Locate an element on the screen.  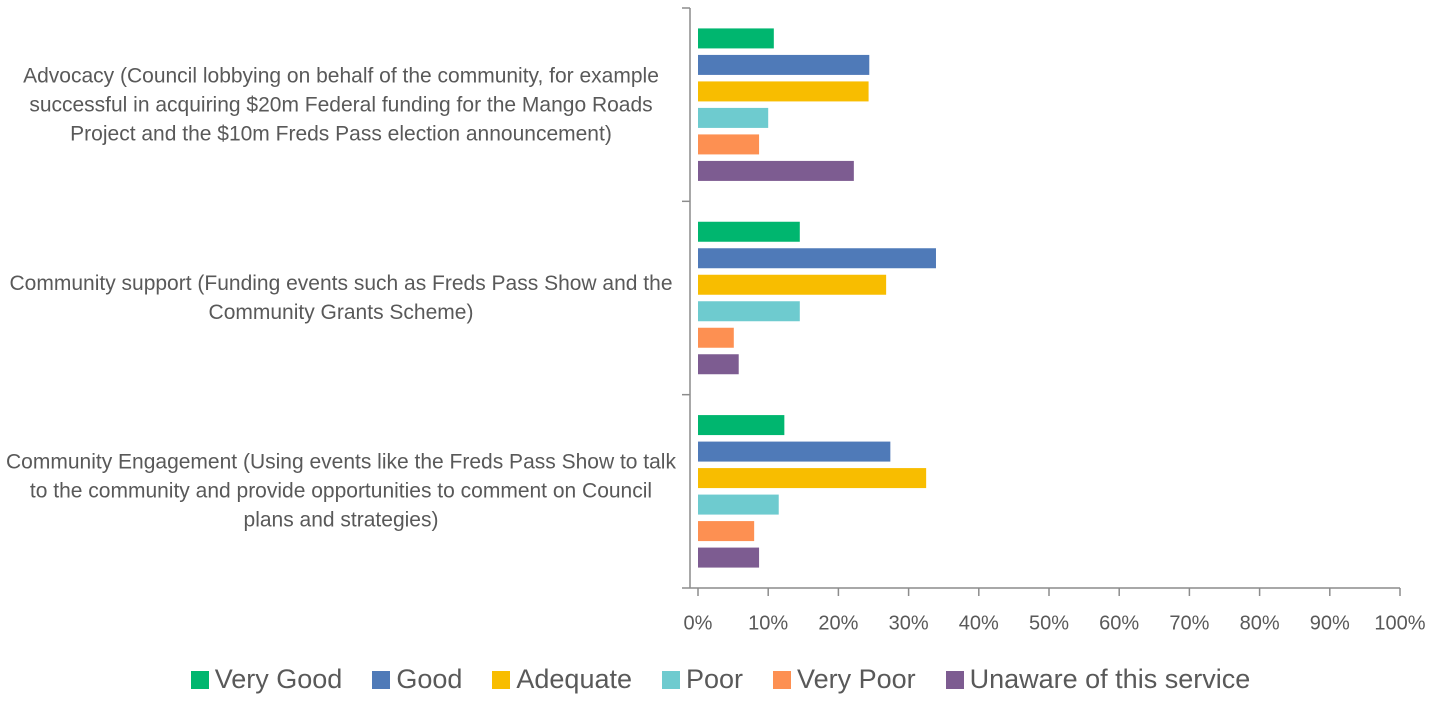
x-tick-label: 10% is located at coordinates (768, 623).